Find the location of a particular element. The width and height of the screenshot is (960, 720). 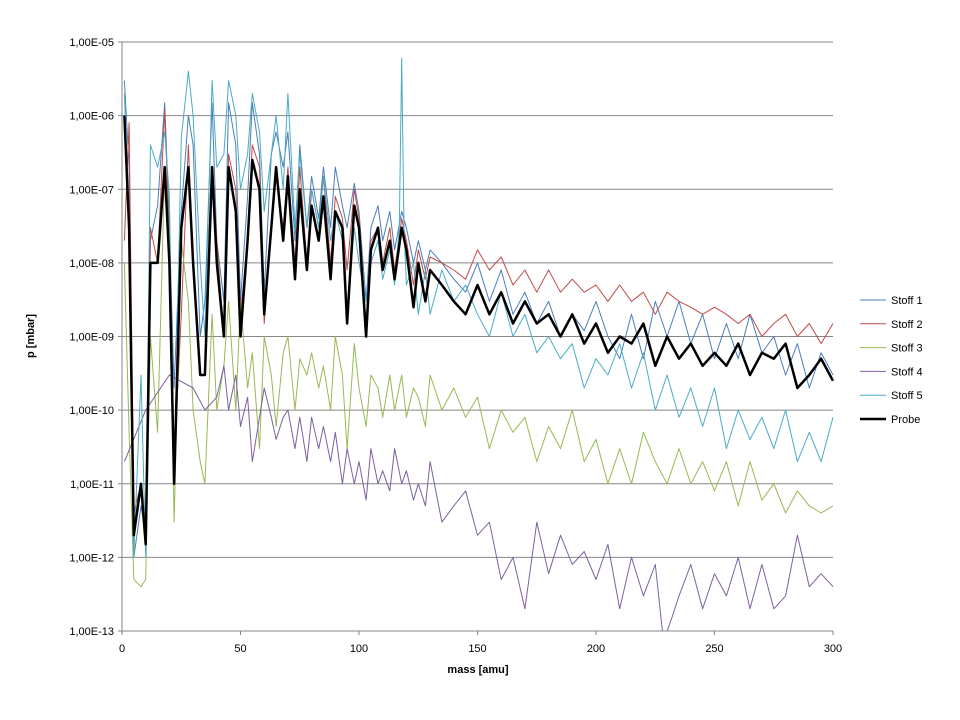

legend-label-stoff-2: Stoff 2 is located at coordinates (907, 325).